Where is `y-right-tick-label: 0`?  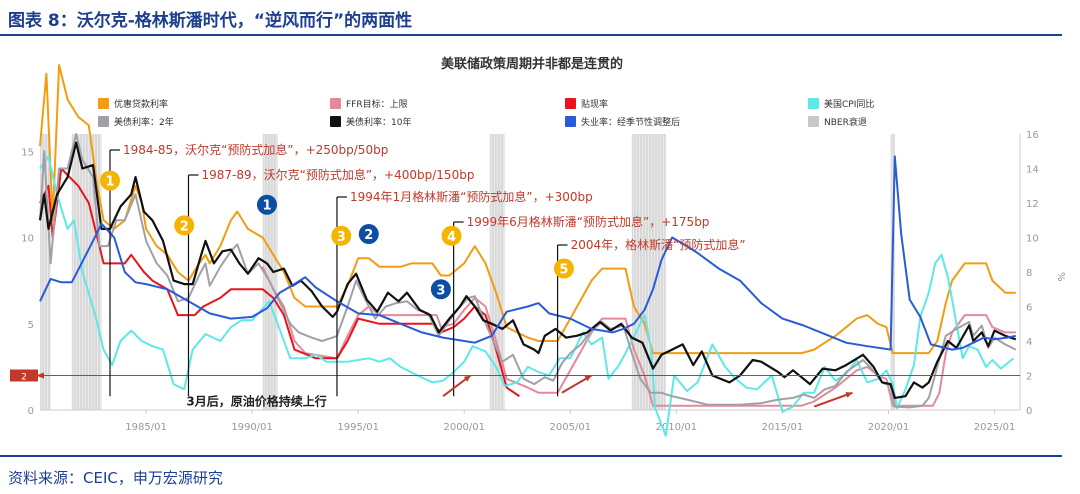 y-right-tick-label: 0 is located at coordinates (1029, 411).